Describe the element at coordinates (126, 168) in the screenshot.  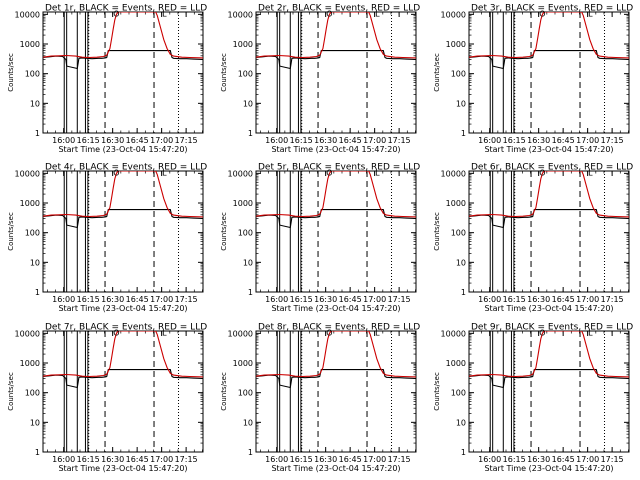
I see `panel-title: Det 4r, BLACK = Events, RED = LLD` at that location.